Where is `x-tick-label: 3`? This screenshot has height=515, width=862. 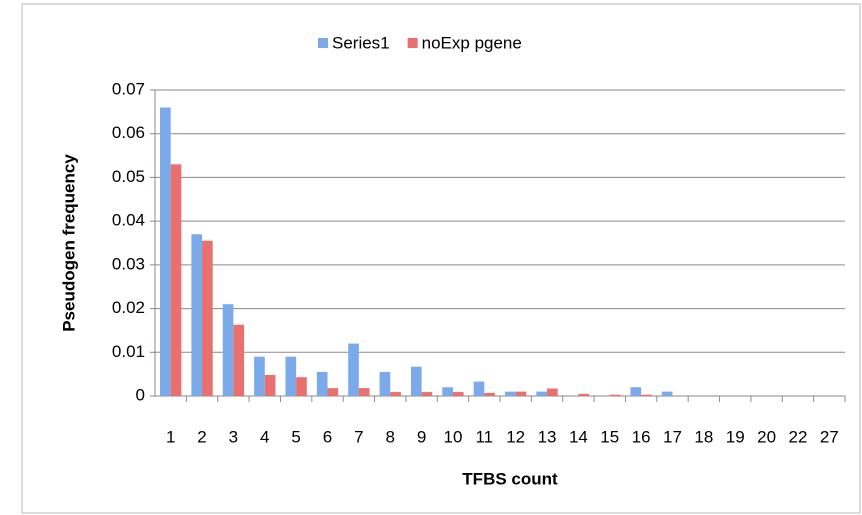 x-tick-label: 3 is located at coordinates (233, 436).